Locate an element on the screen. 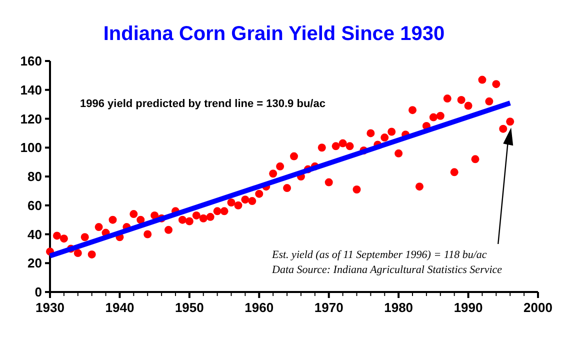 Image resolution: width=569 pixels, height=344 pixels. x-tick-label: 1970 is located at coordinates (329, 307).